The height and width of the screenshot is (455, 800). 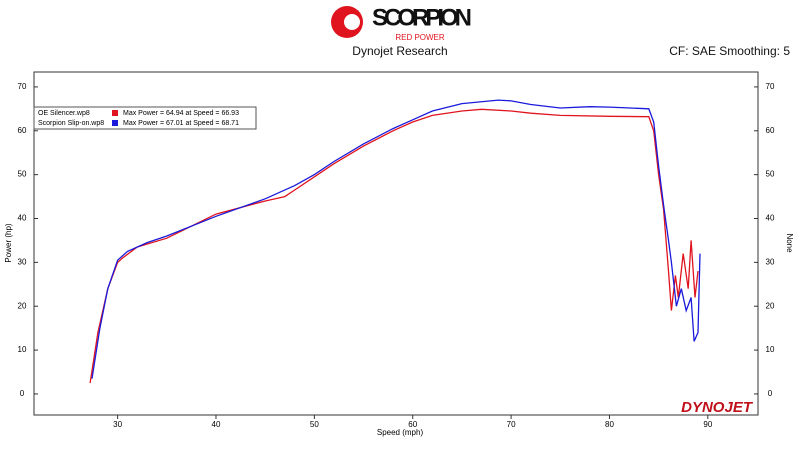 I want to click on x-tick-label: 50, so click(x=314, y=424).